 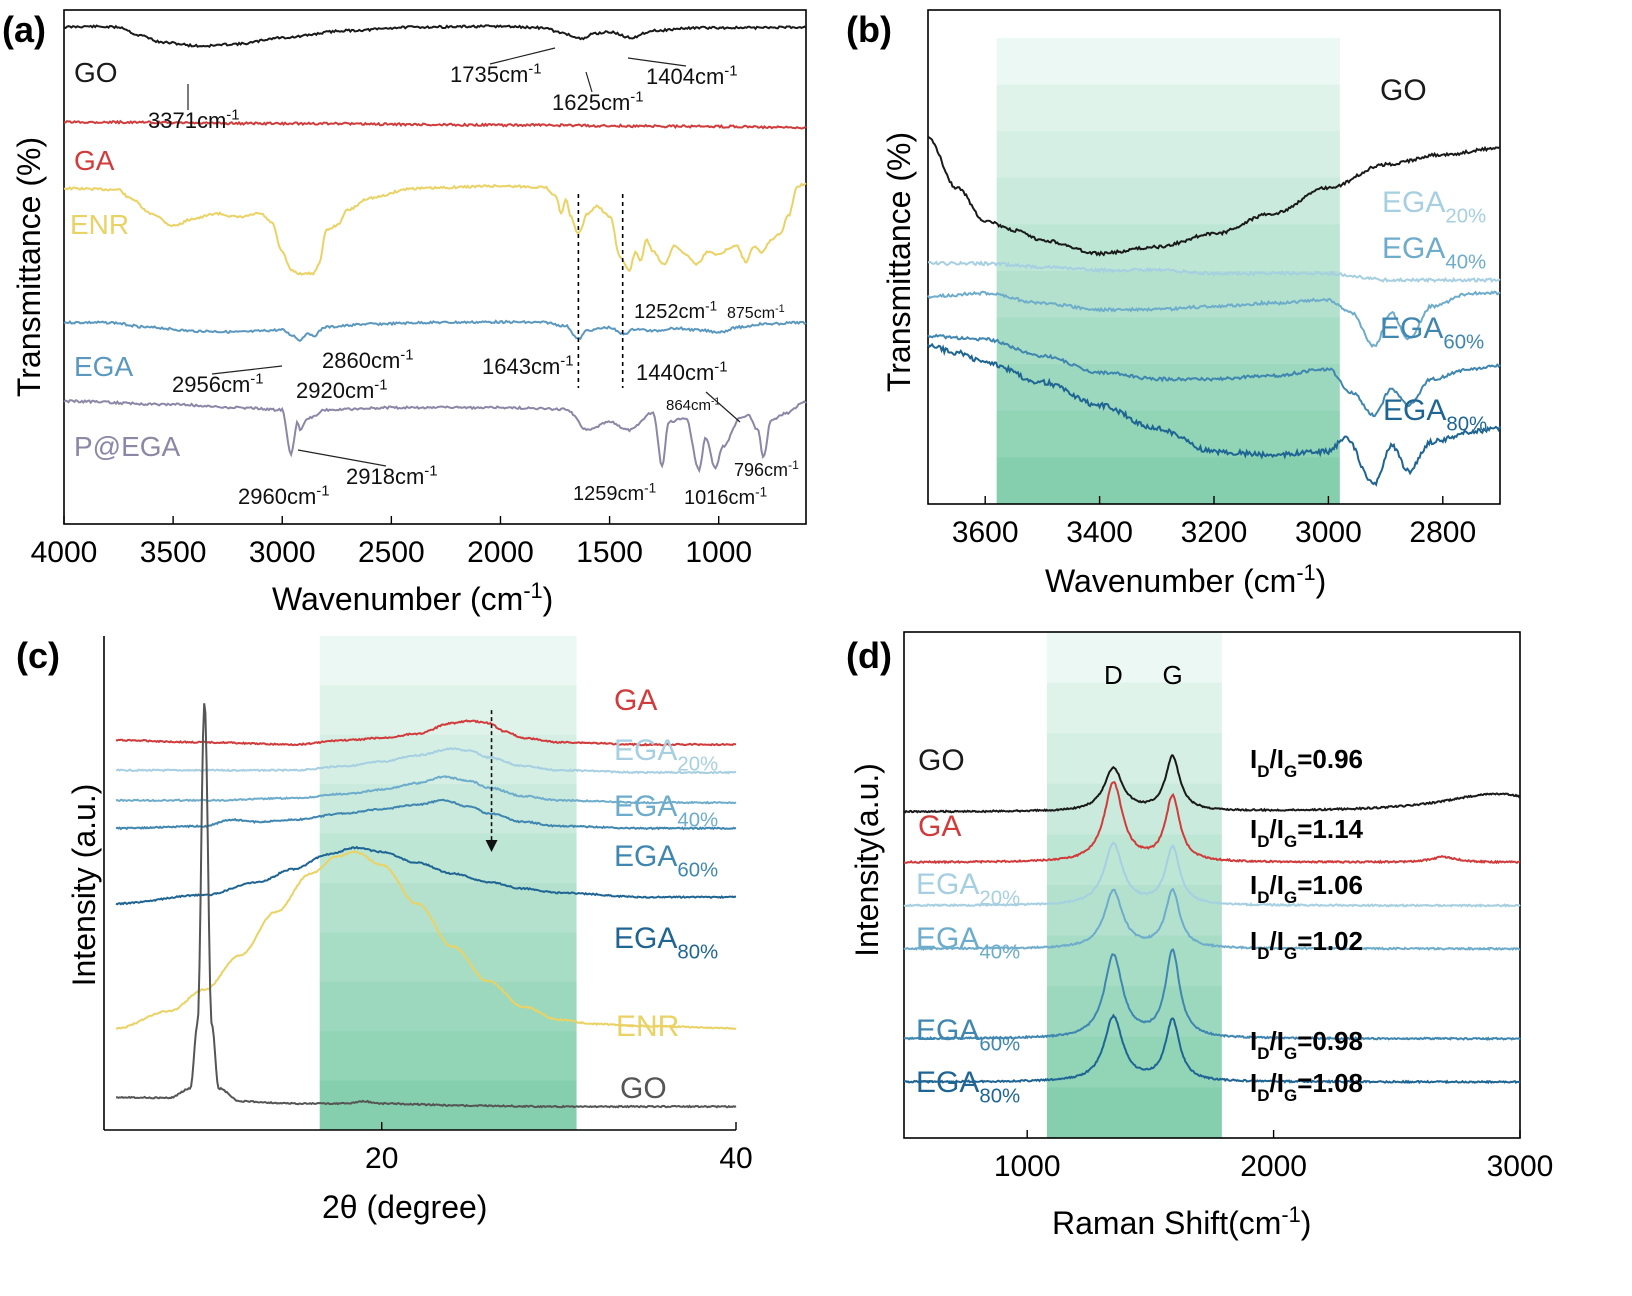 I want to click on legend-label-p-ega: P@EGA, so click(x=127, y=446).